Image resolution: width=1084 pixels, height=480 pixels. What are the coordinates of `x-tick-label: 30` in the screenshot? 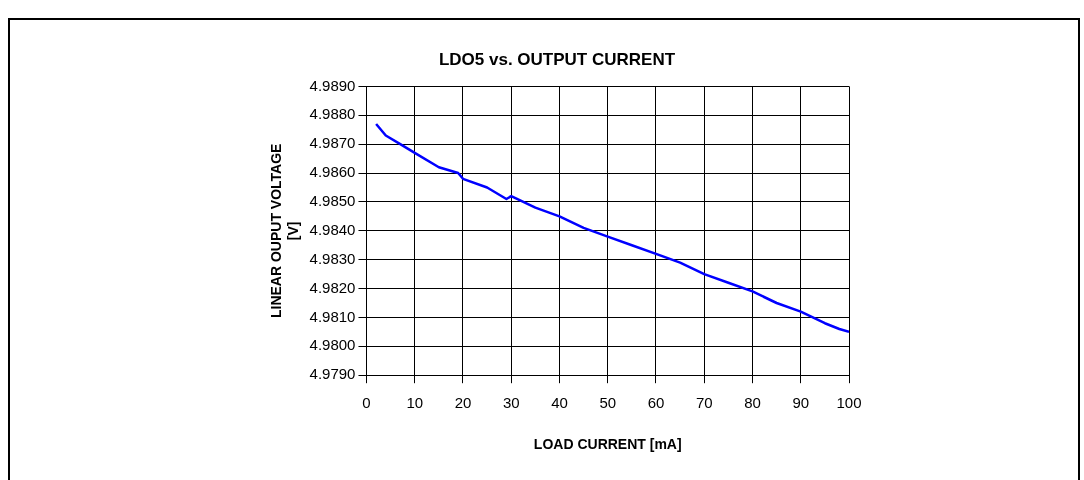 It's located at (511, 403).